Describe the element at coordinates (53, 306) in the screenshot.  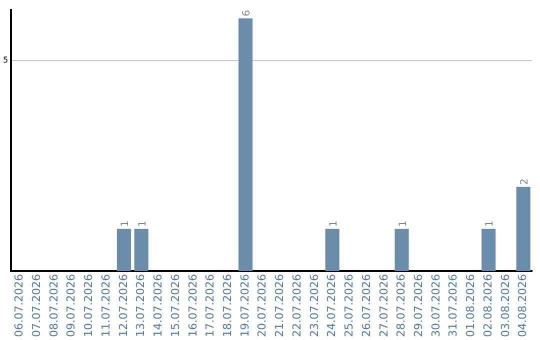
I see `x-tick-label: 08.07.2026` at that location.